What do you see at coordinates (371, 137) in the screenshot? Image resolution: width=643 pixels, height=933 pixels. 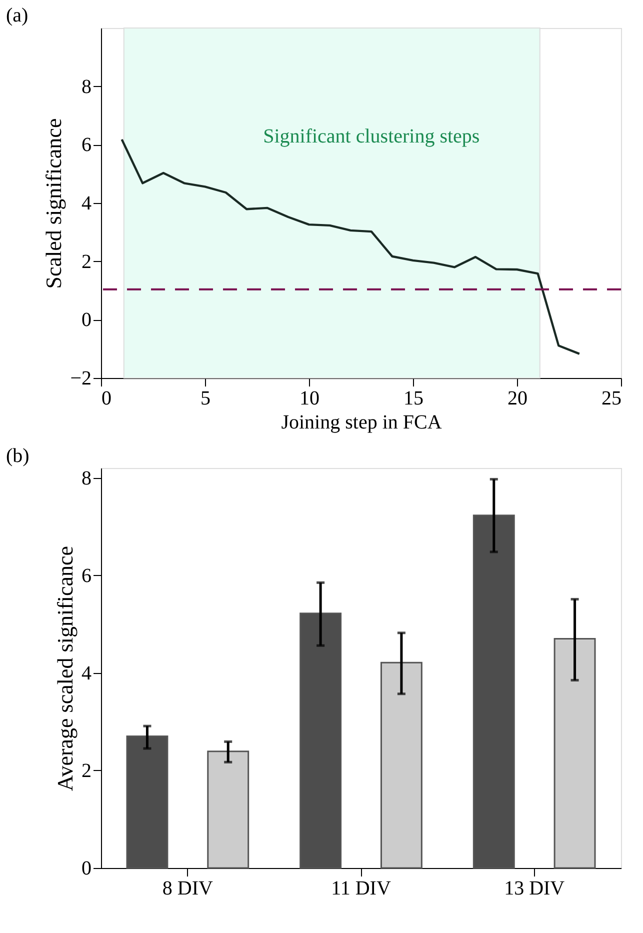 I see `annotation: Significant clustering steps` at bounding box center [371, 137].